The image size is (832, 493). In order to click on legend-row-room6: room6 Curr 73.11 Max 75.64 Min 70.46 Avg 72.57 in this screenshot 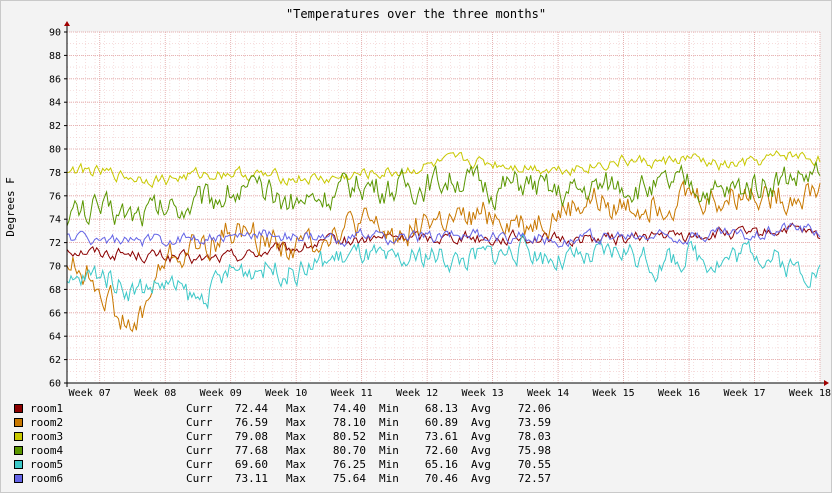, I will do `click(324, 479)`.